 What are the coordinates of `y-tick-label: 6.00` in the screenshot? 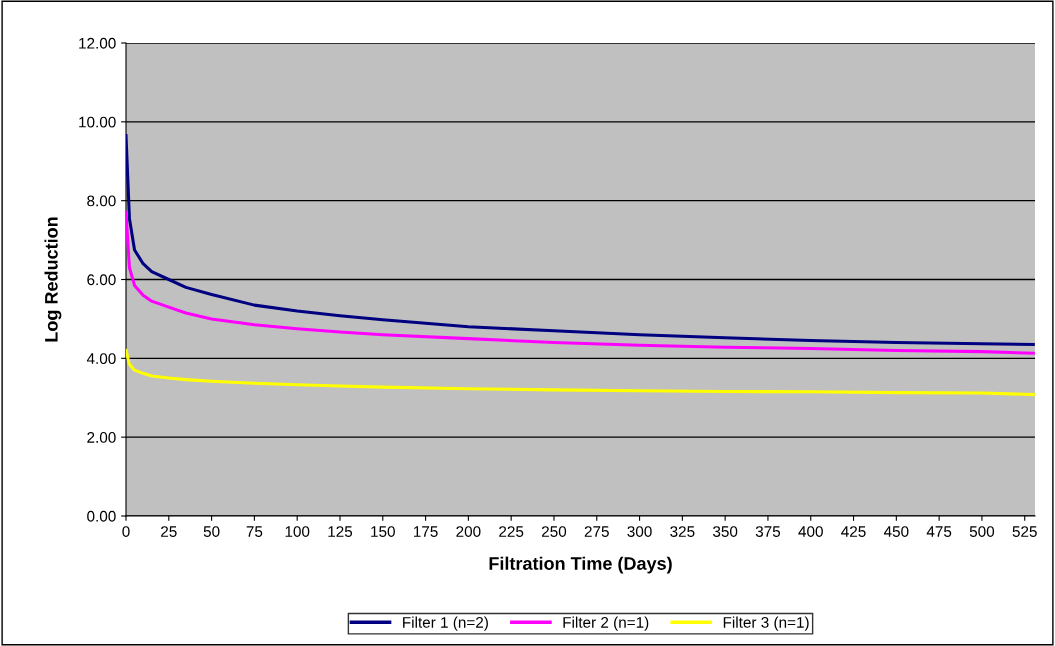 It's located at (101, 280).